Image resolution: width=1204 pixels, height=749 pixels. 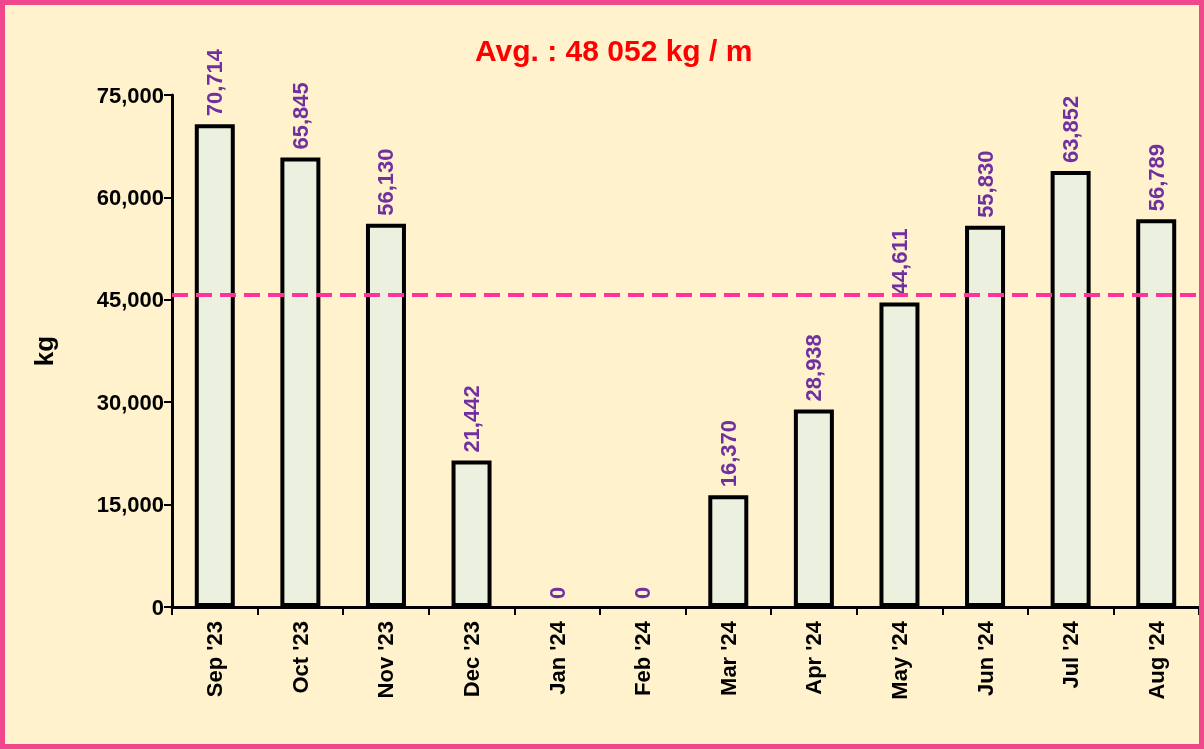 I want to click on y-tick-label: 75,000, so click(x=130, y=95).